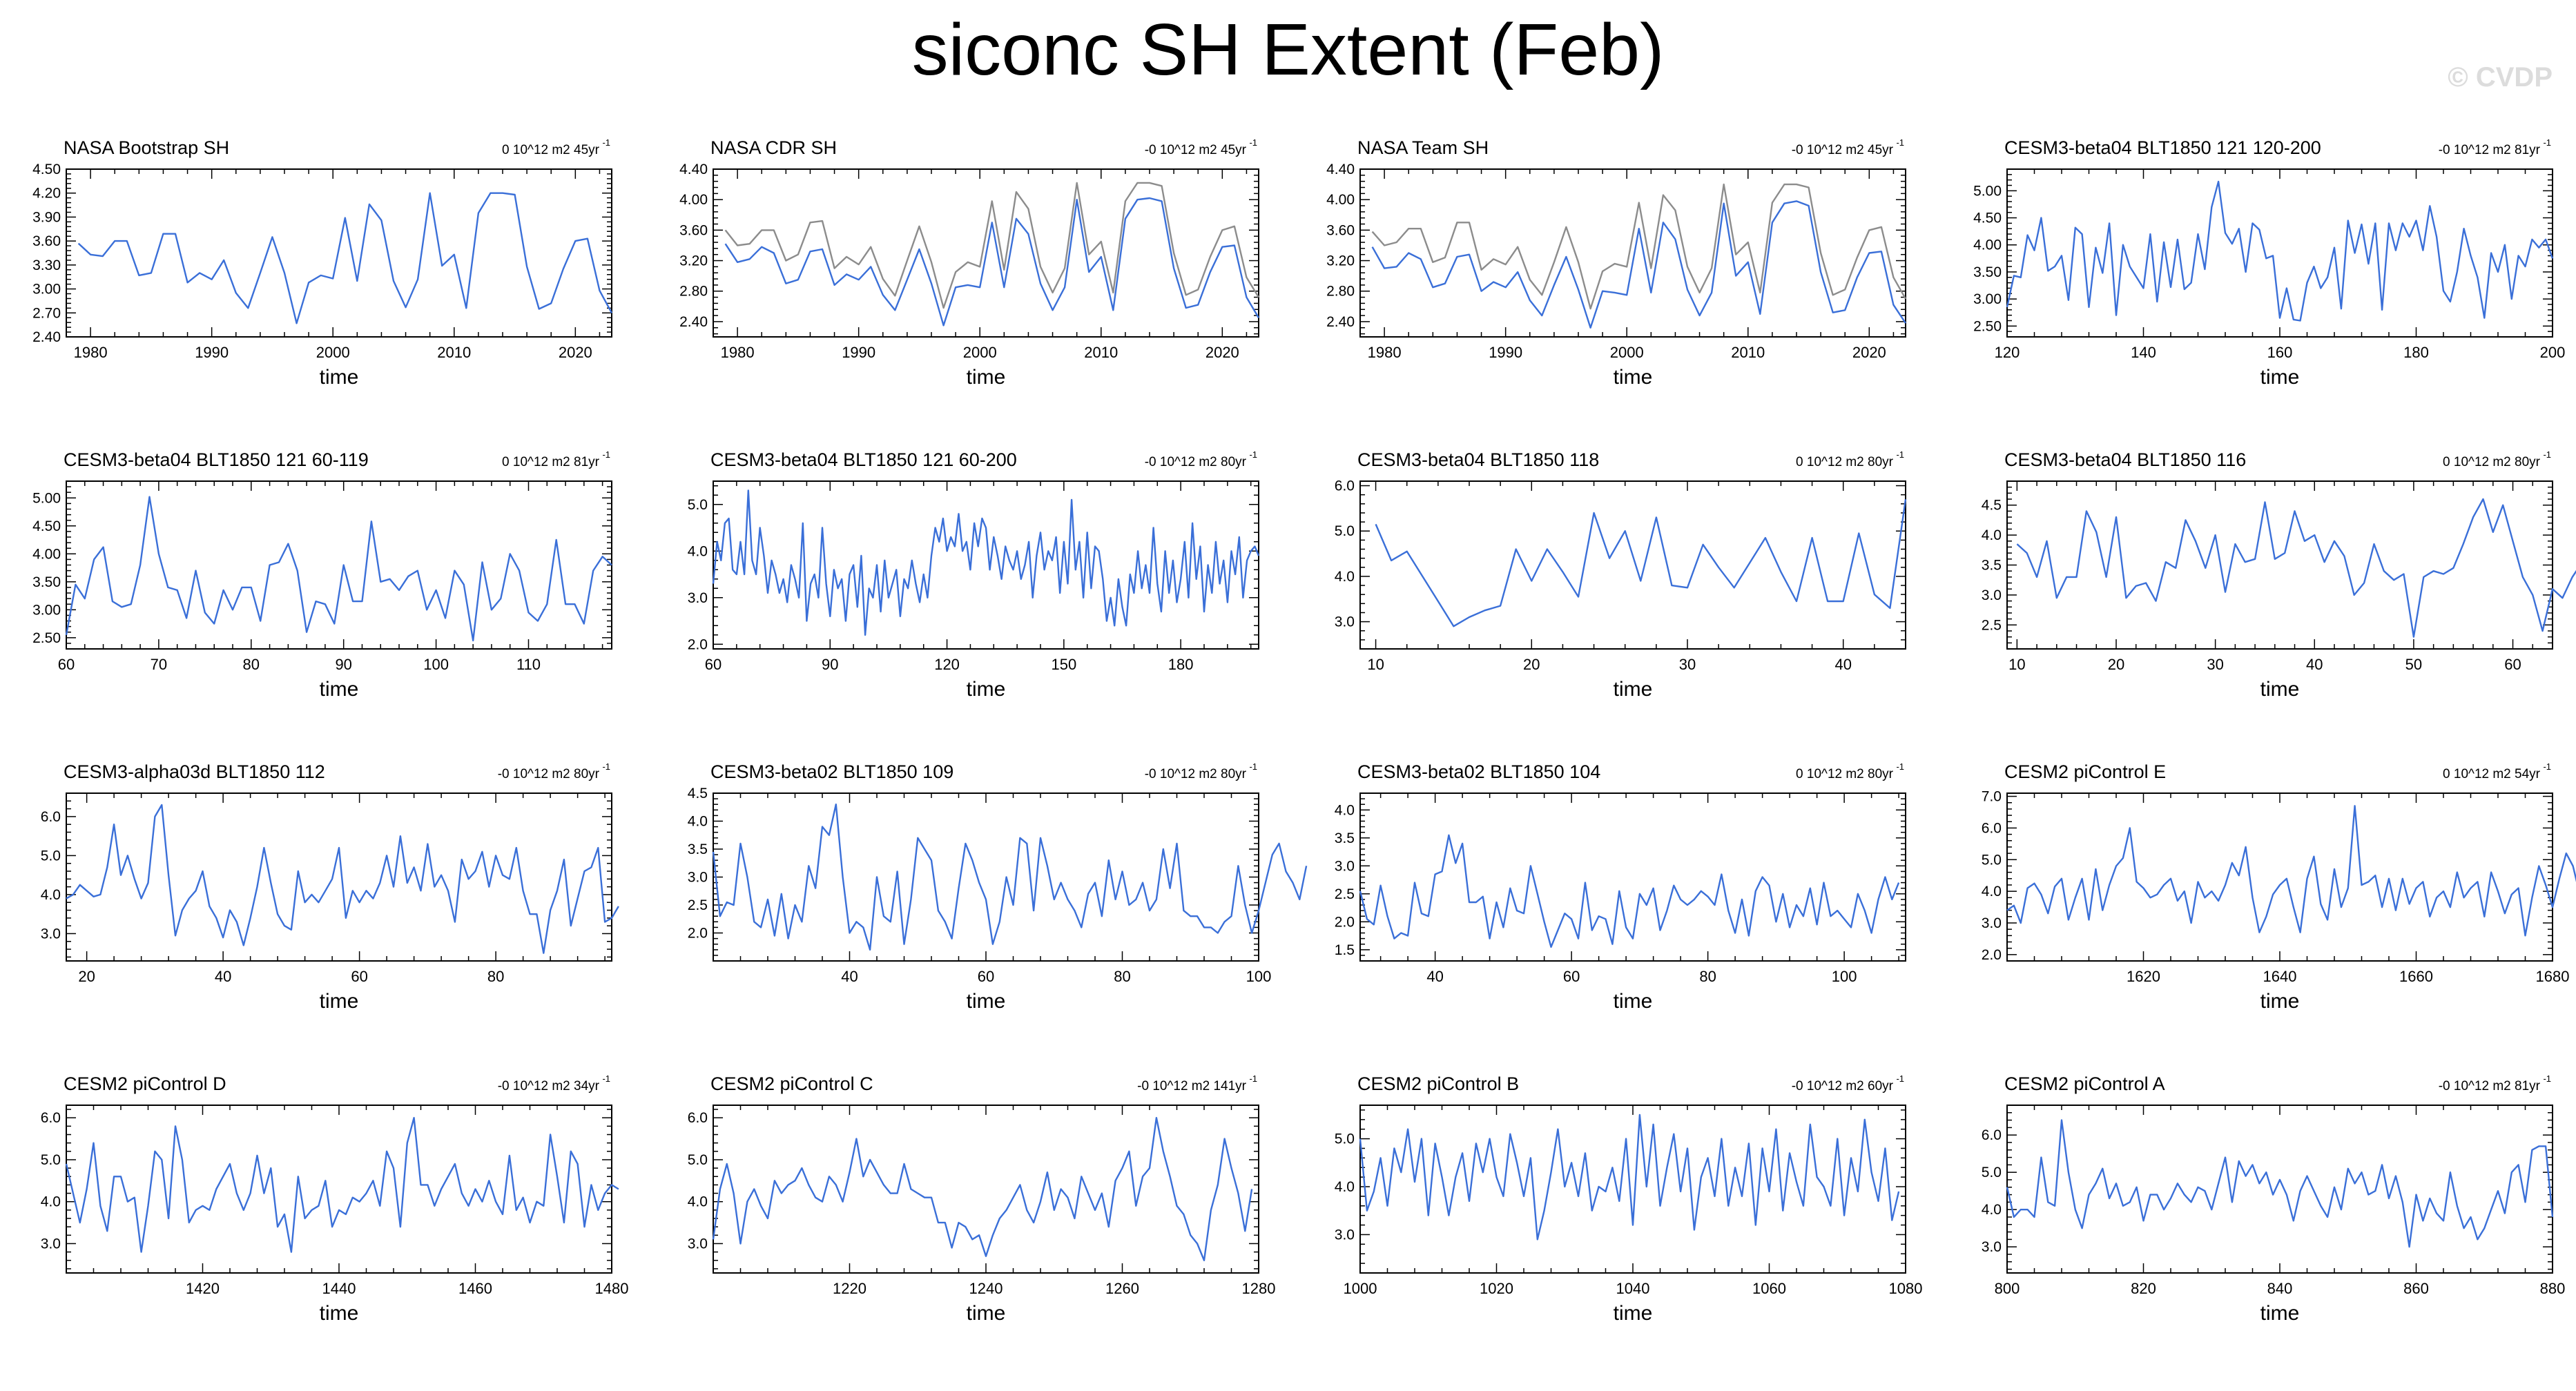  What do you see at coordinates (2163, 147) in the screenshot?
I see `panel-title: CESM3-beta04 BLT1850 121 120-200` at bounding box center [2163, 147].